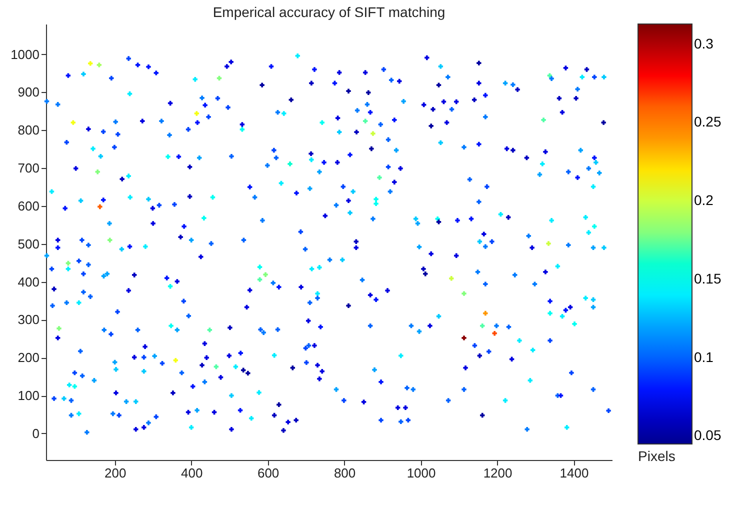  I want to click on x-tick-label: 1000, so click(421, 473).